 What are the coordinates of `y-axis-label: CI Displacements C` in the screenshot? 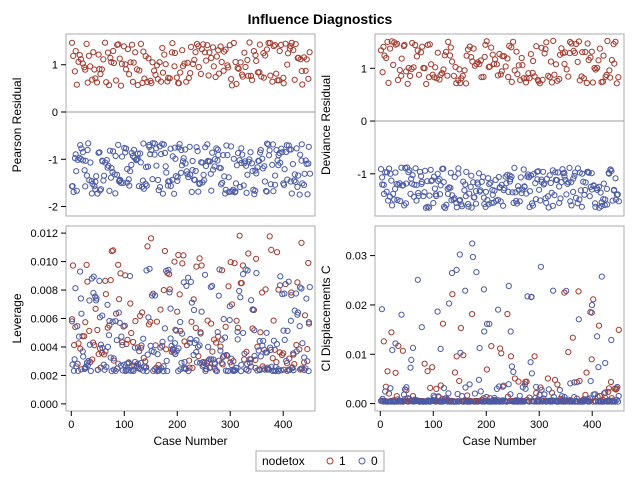 It's located at (326, 318).